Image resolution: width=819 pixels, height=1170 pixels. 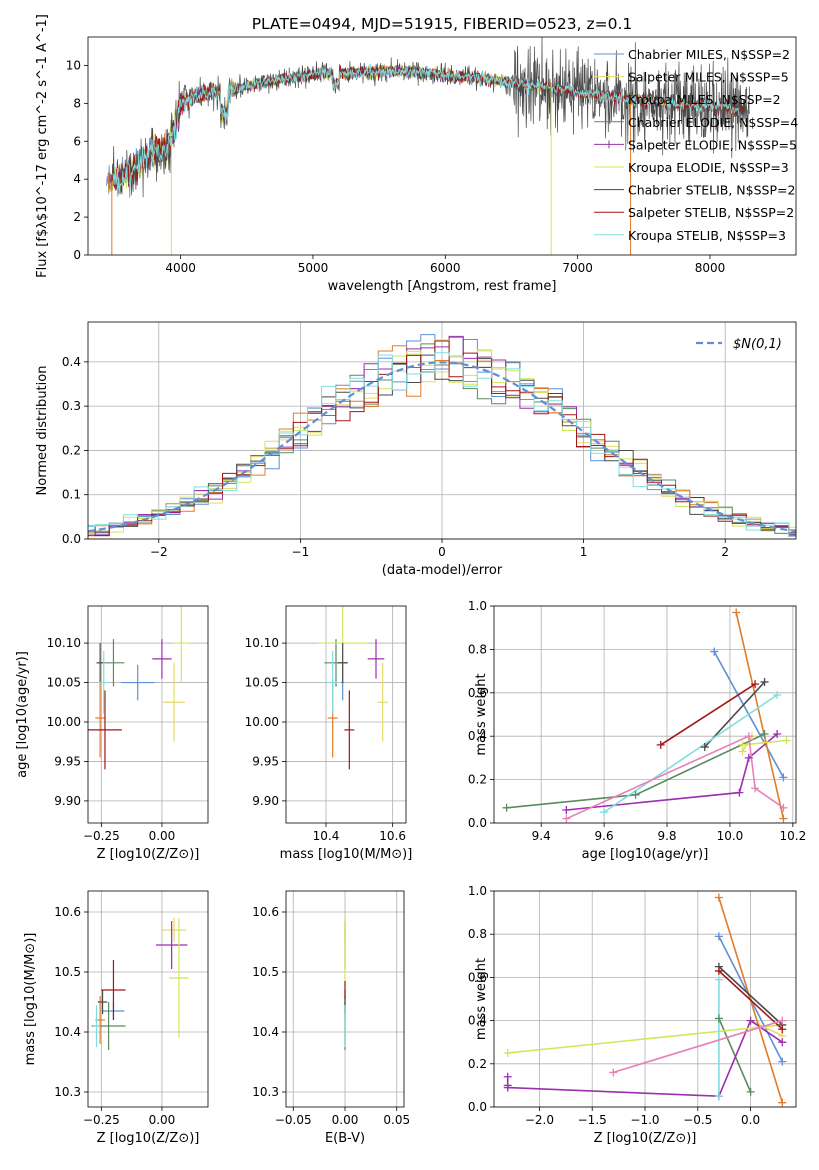 I want to click on spectrum-line, so click(x=426, y=129).